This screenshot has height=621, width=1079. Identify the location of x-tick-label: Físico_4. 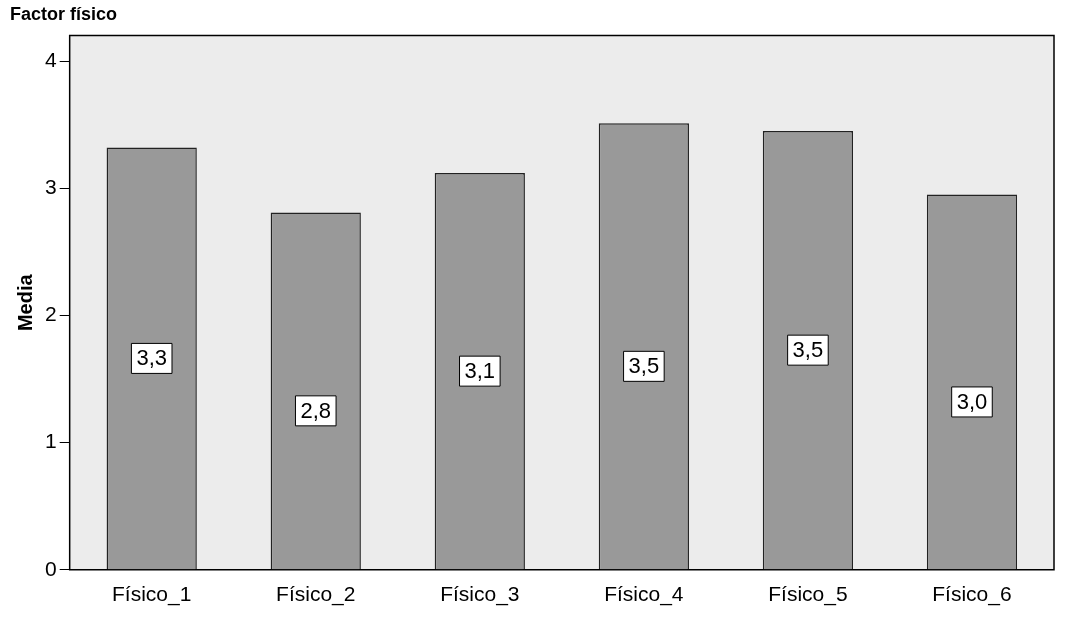
(644, 594).